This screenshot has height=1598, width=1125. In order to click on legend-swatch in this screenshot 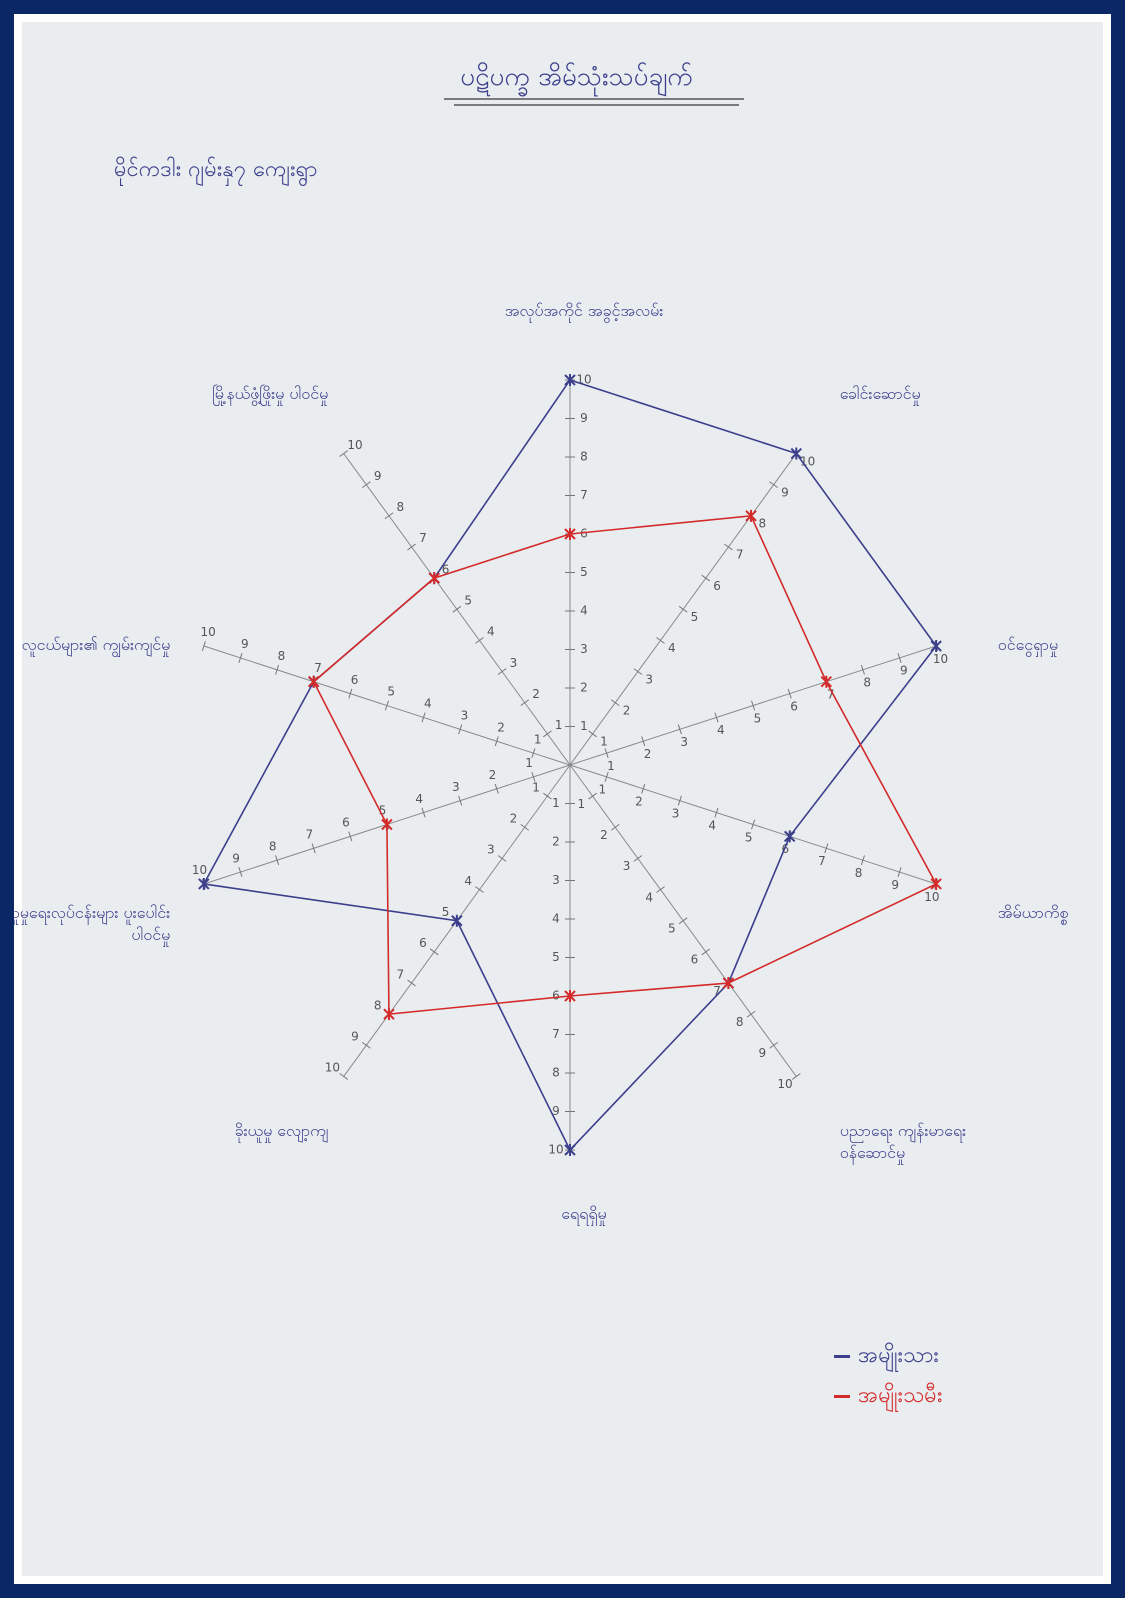, I will do `click(842, 1356)`.